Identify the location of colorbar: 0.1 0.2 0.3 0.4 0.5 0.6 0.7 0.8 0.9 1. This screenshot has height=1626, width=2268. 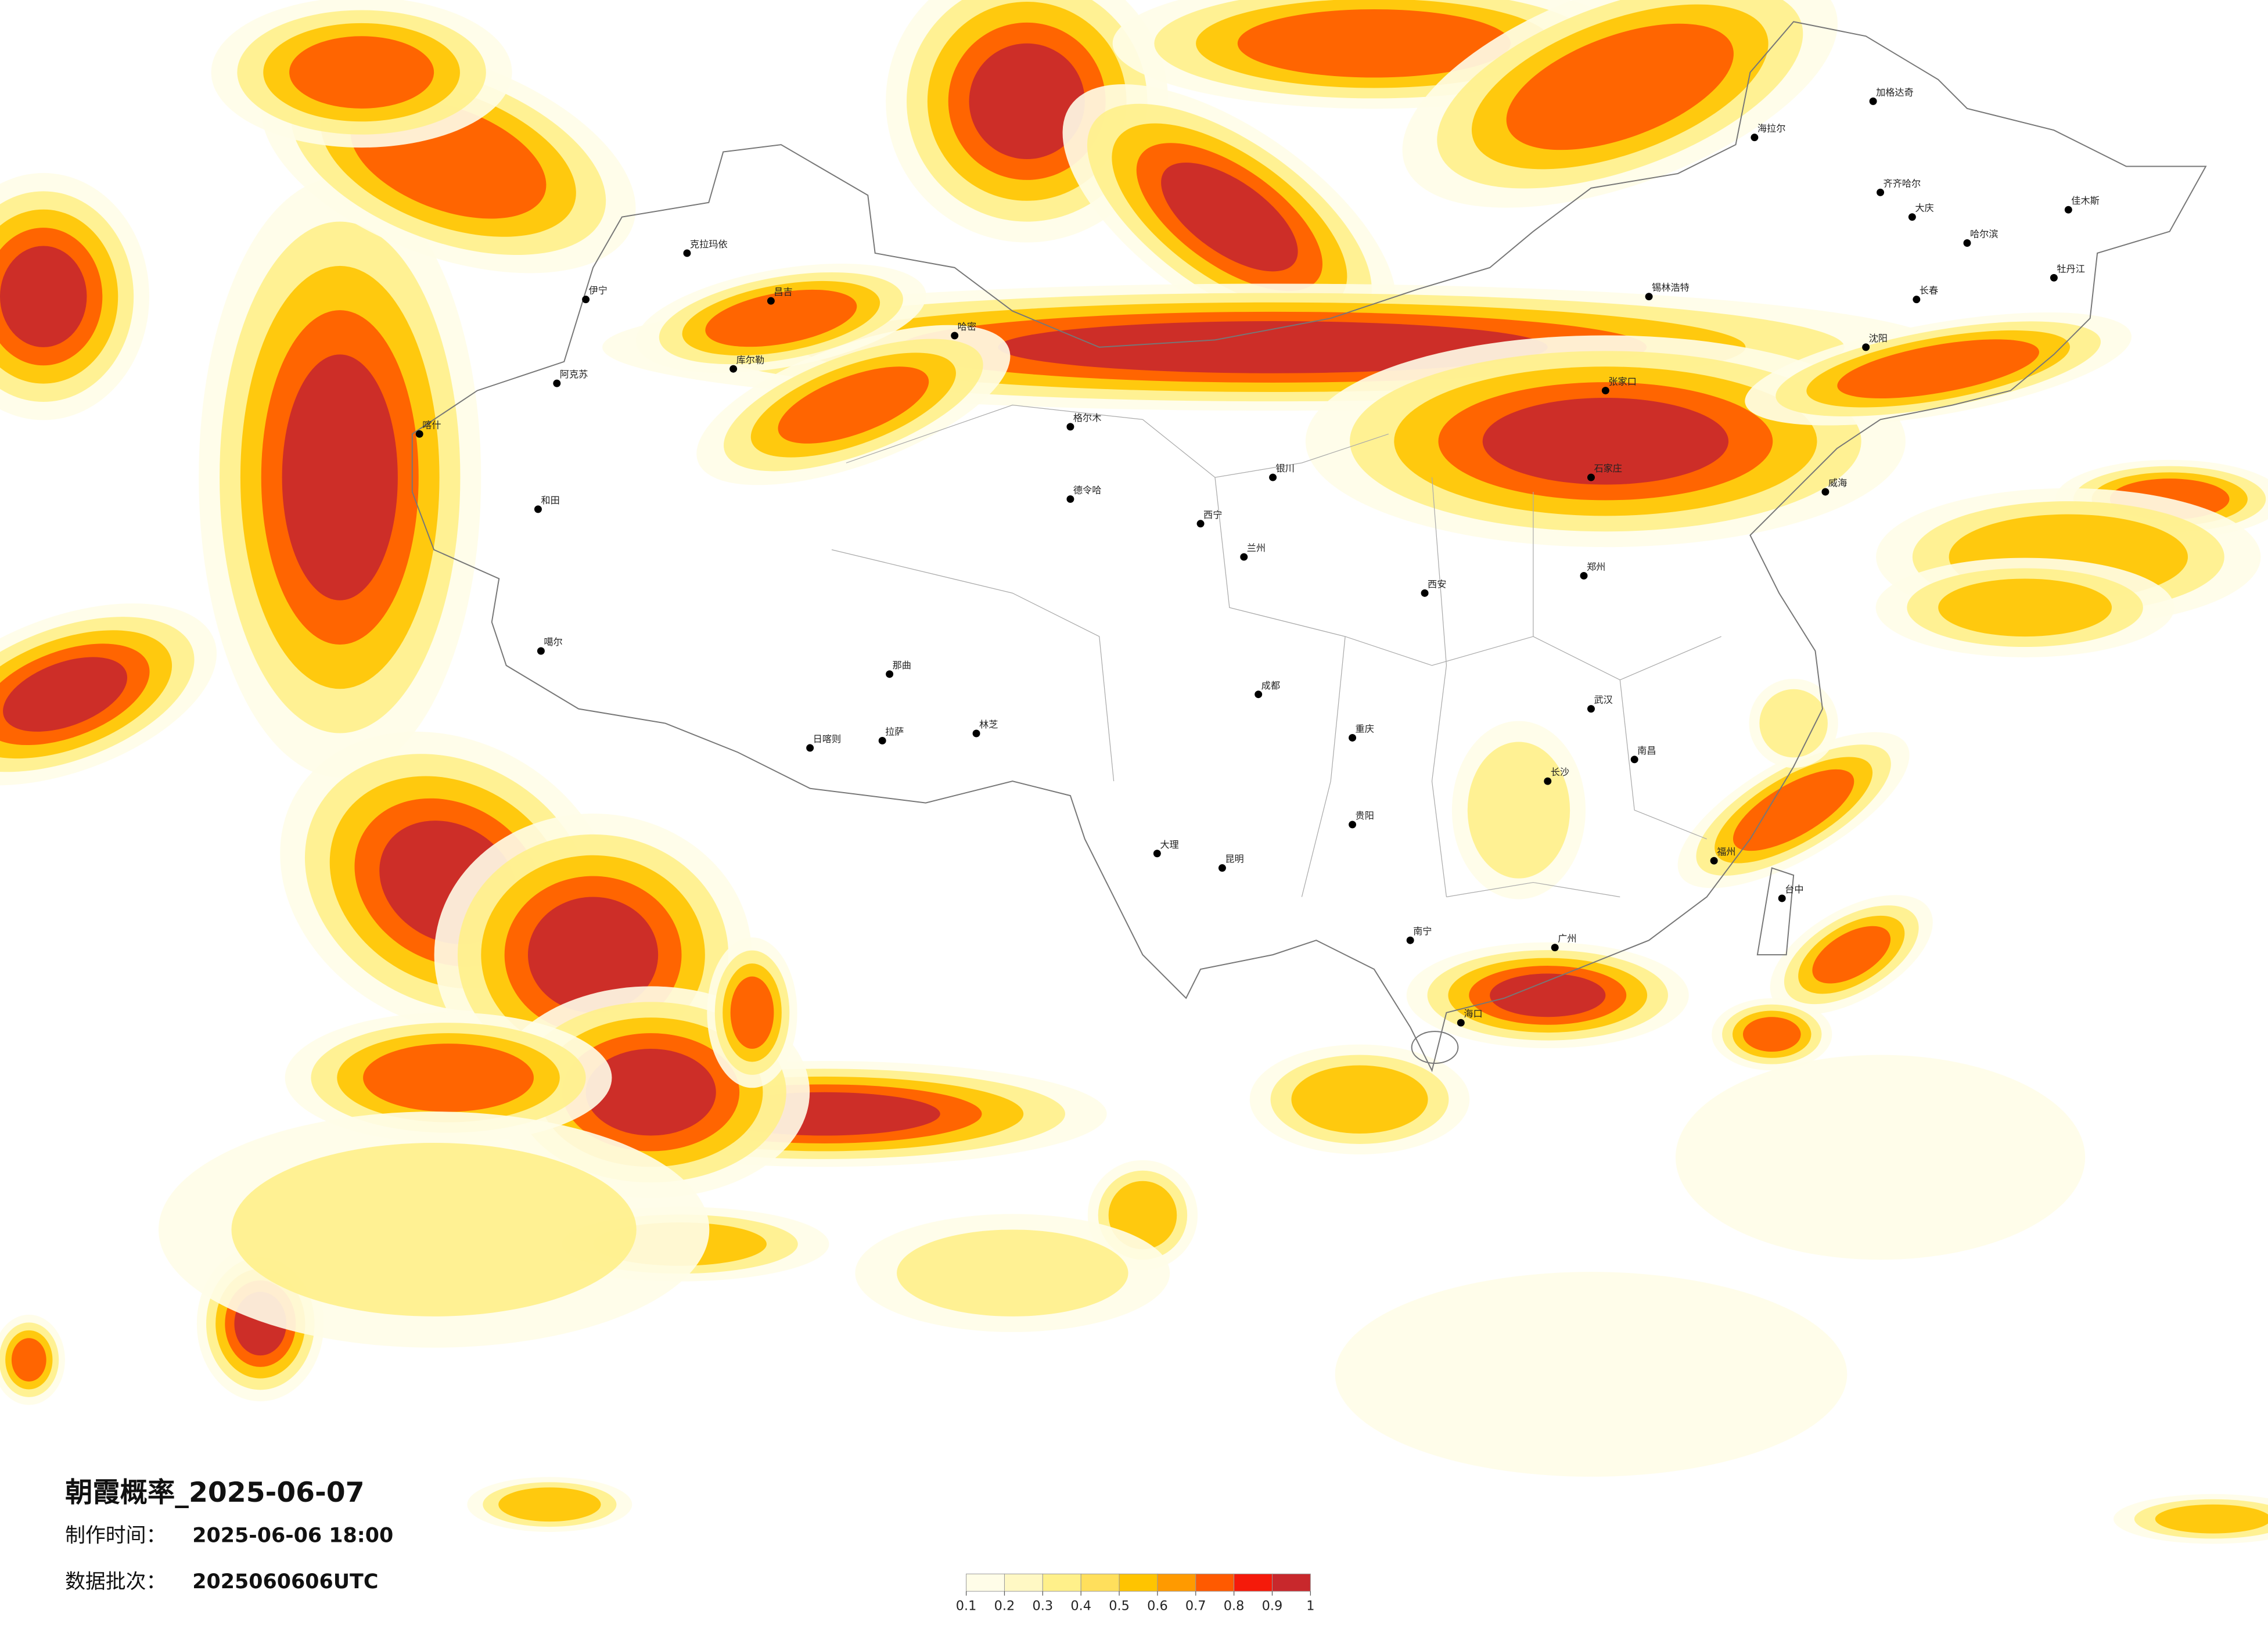
(1135, 1593).